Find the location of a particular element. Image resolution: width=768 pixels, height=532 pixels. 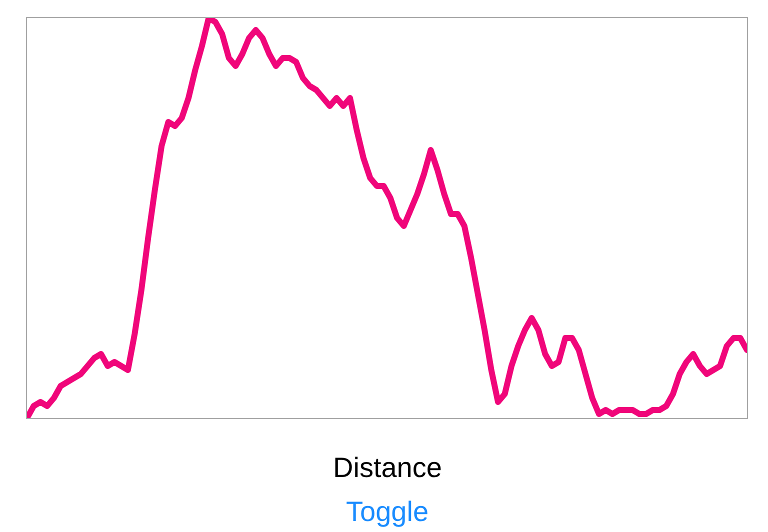

x-axis-title: Distance is located at coordinates (387, 467).